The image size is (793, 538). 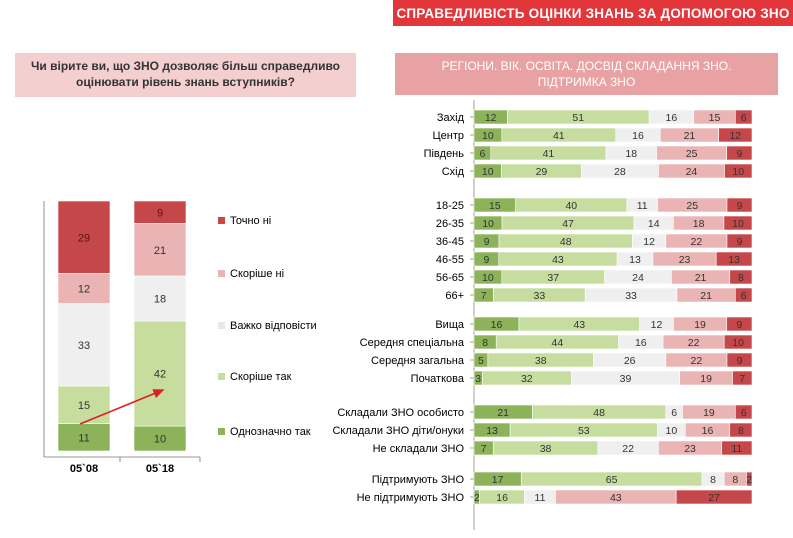 What do you see at coordinates (160, 300) in the screenshot?
I see `bar-value-label: 18` at bounding box center [160, 300].